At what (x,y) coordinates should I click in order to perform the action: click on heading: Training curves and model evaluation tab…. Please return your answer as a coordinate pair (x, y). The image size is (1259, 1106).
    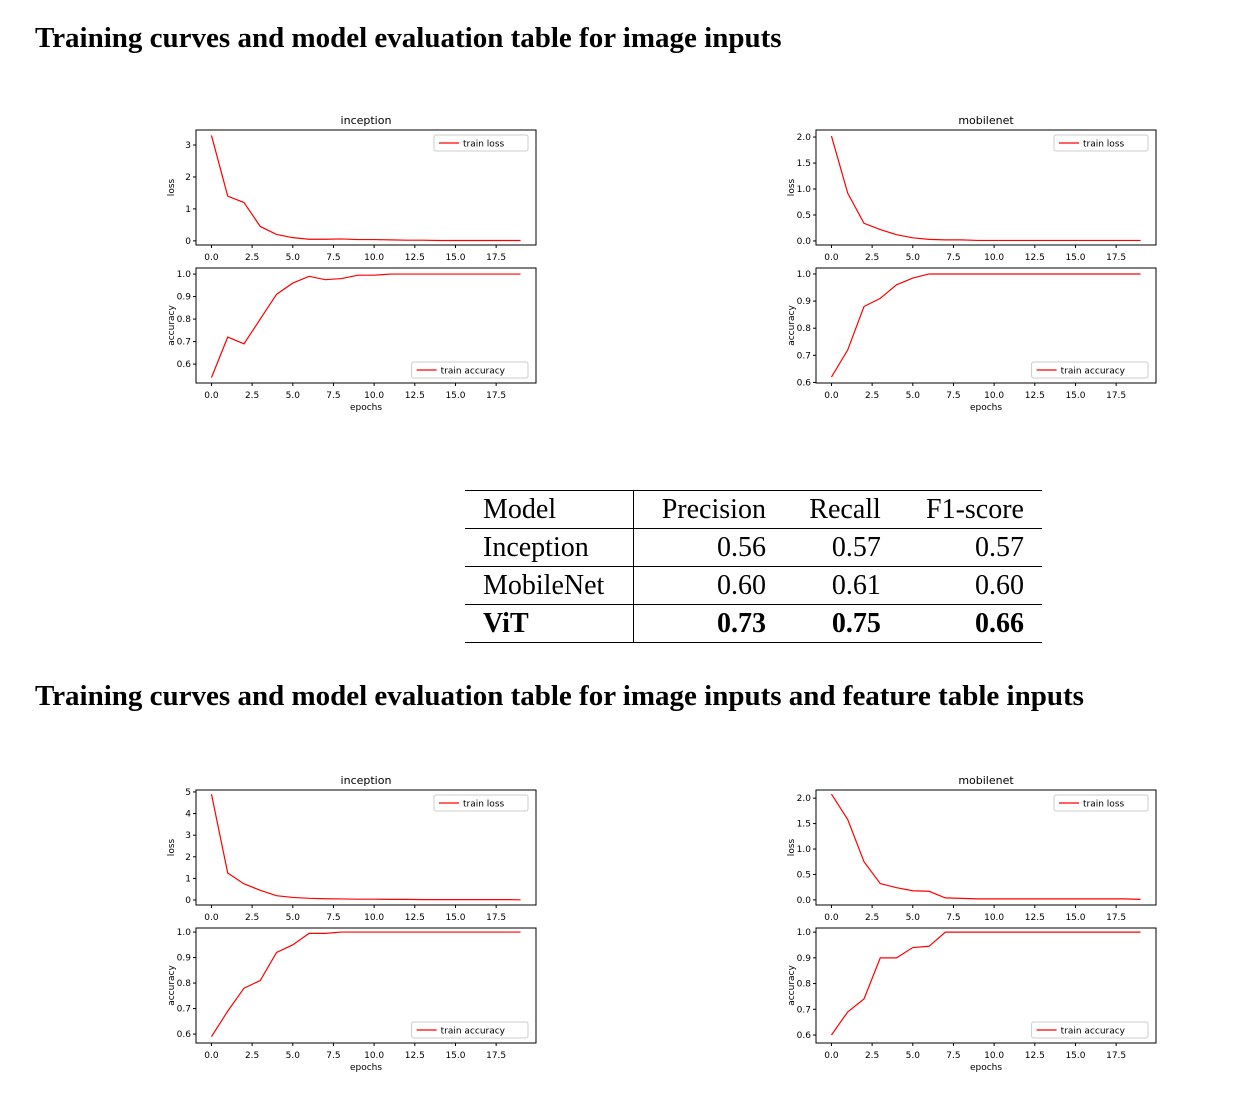
    Looking at the image, I should click on (408, 38).